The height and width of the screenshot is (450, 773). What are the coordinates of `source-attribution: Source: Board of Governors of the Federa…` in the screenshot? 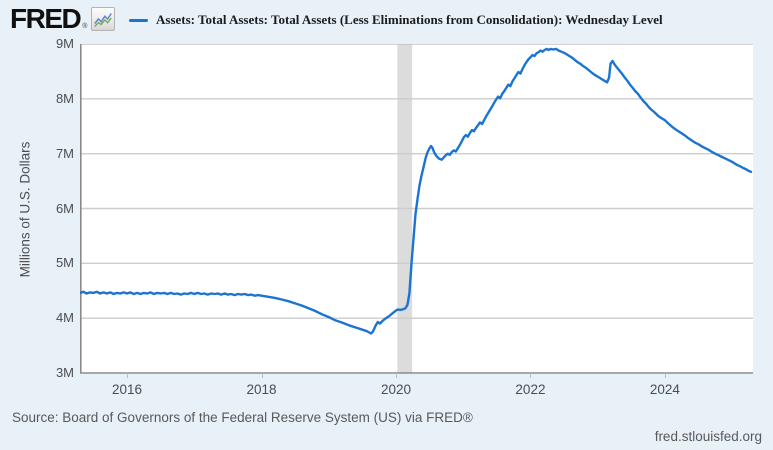 It's located at (242, 417).